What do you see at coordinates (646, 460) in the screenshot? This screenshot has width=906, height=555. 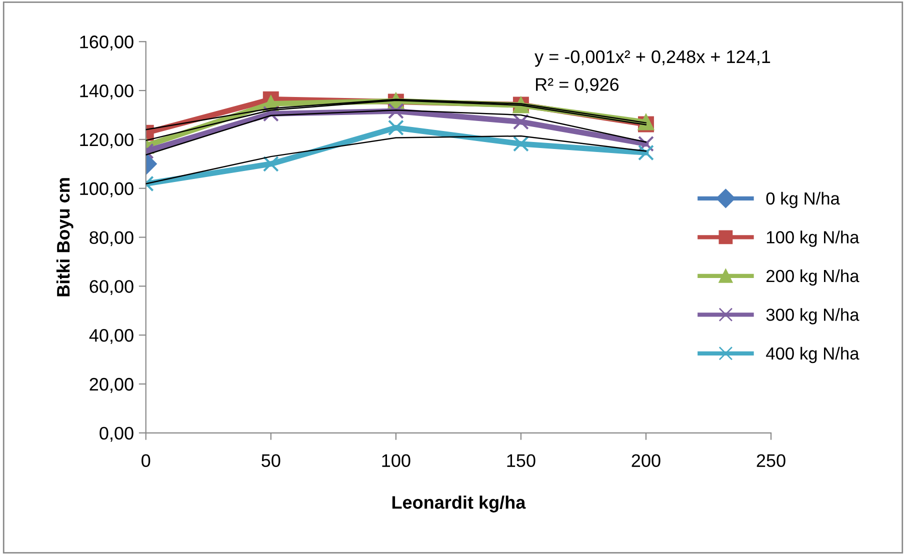 I see `x-tick-label: 200` at bounding box center [646, 460].